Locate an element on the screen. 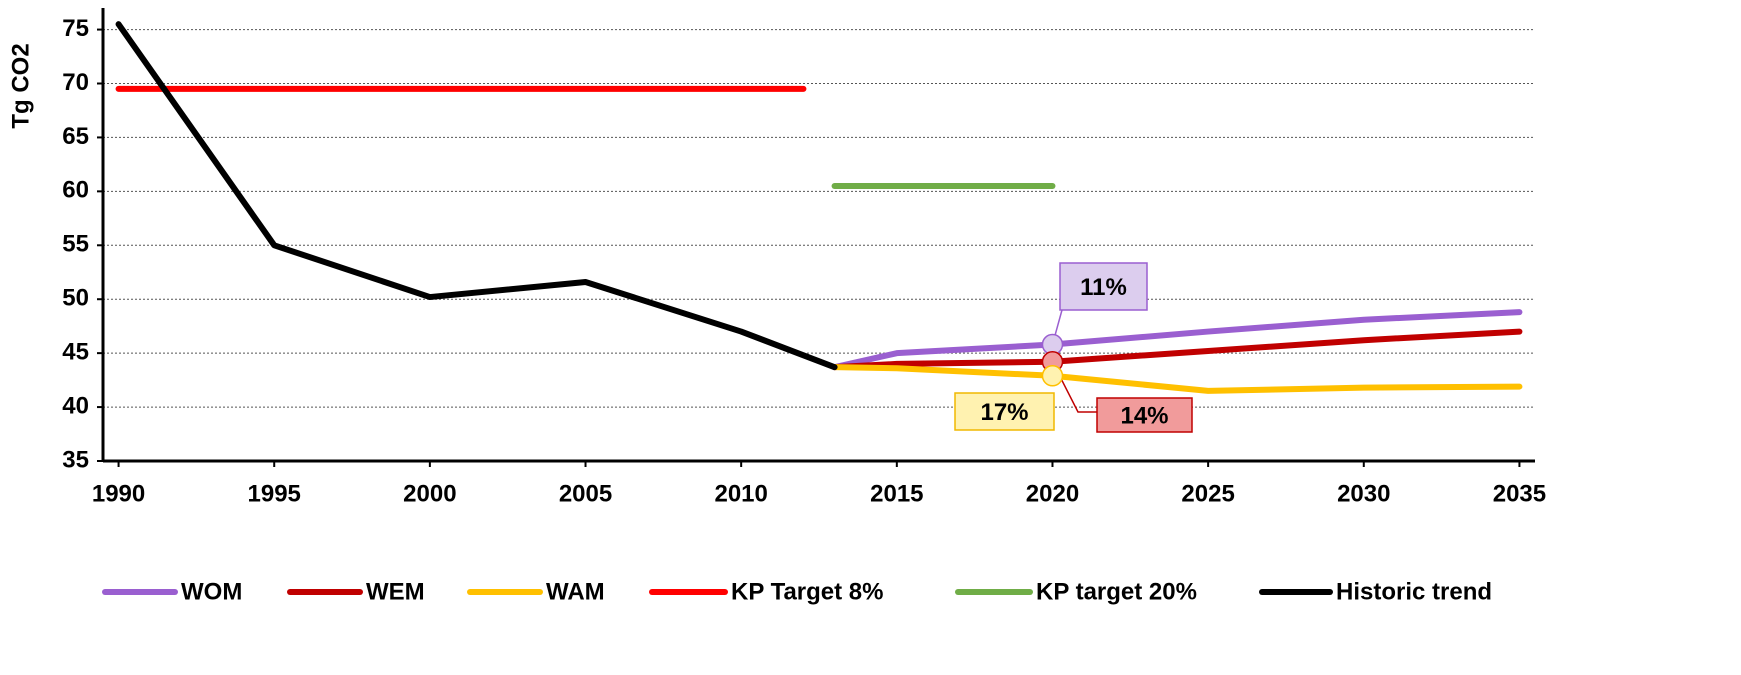 This screenshot has height=675, width=1741. annotation-text: 14% is located at coordinates (1144, 415).